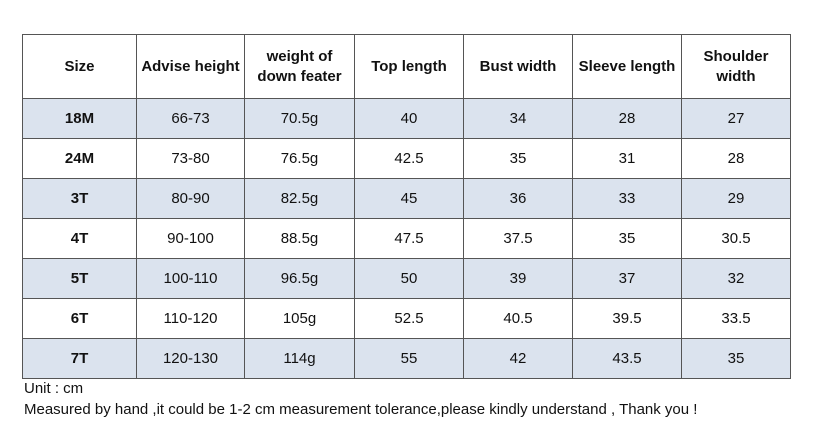  What do you see at coordinates (79, 358) in the screenshot?
I see `table-cell-size: 7T` at bounding box center [79, 358].